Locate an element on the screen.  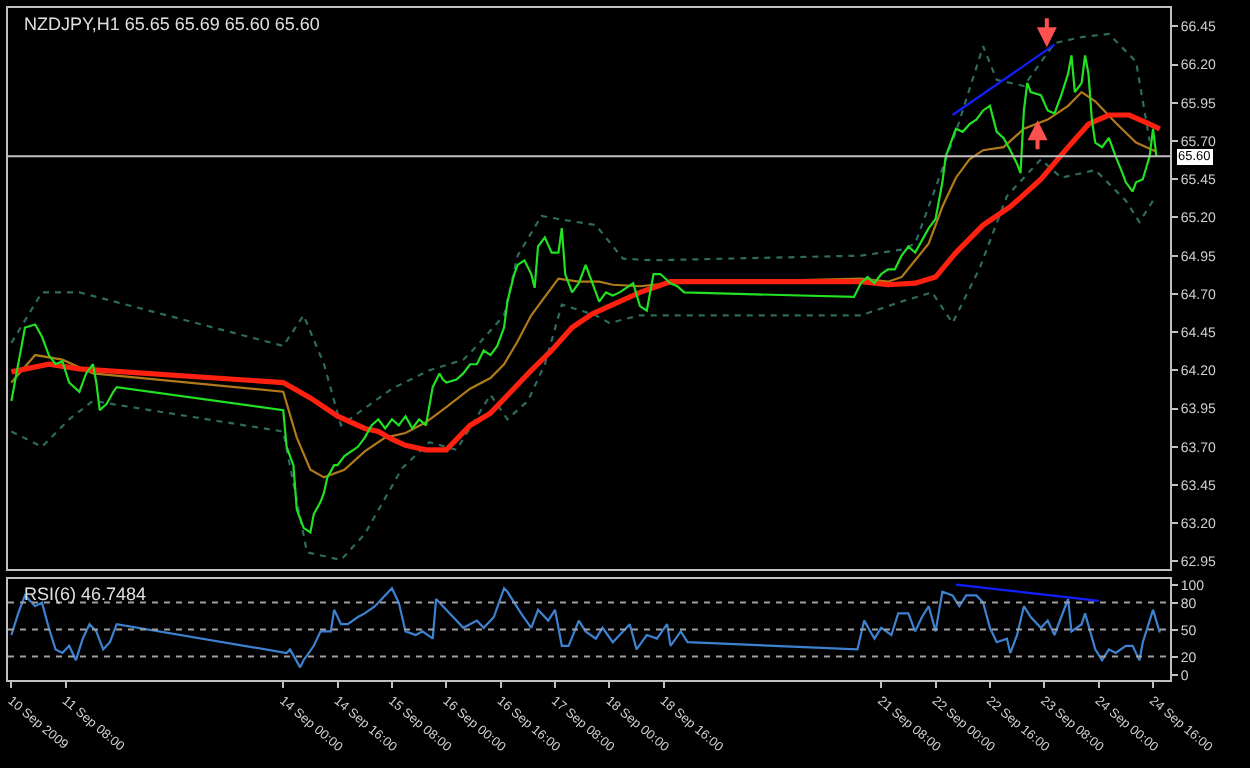
line-series is located at coordinates (585, 628).